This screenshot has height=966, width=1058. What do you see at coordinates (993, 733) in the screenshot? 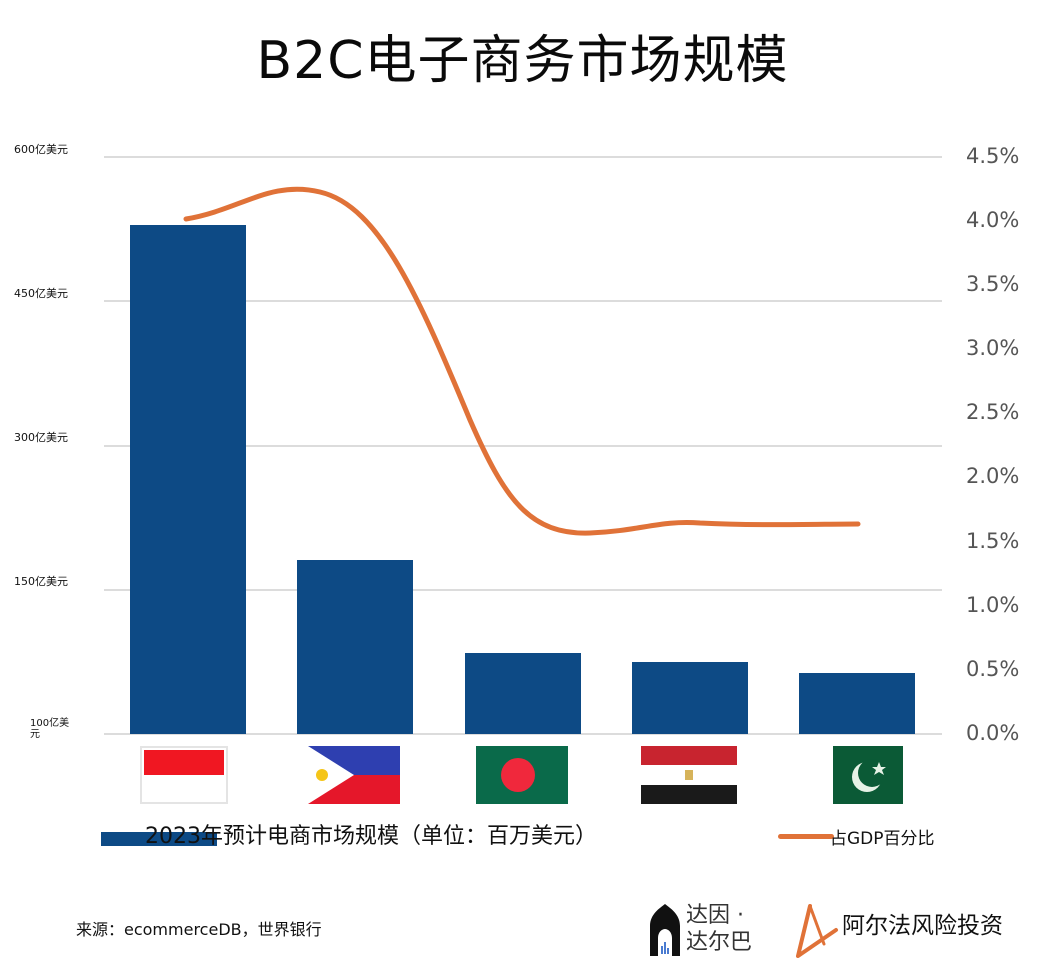
I see `right-axis-tick-0-0: 0.0%` at bounding box center [993, 733].